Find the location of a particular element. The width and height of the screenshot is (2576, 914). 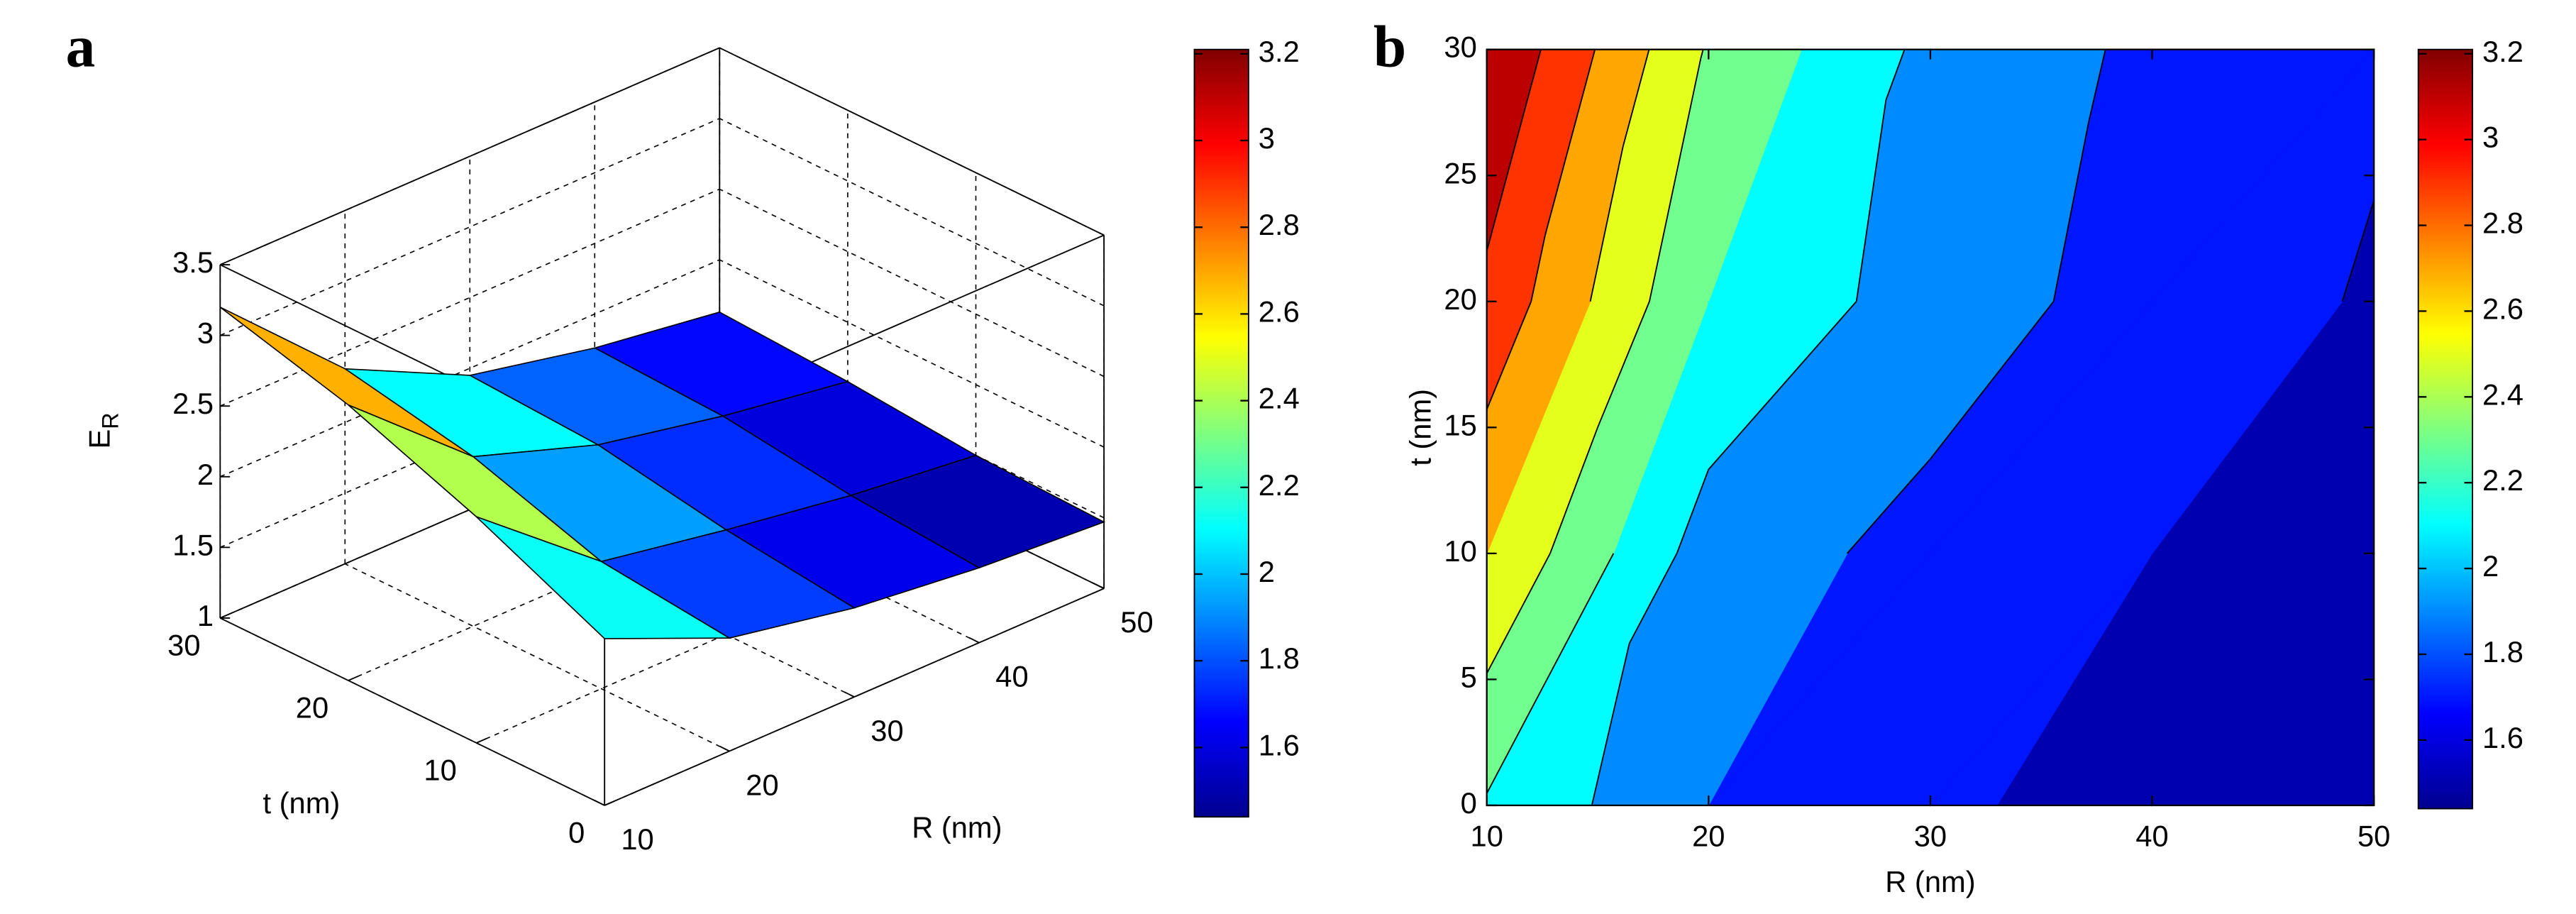

z-tick-label: 3.5 is located at coordinates (193, 262).